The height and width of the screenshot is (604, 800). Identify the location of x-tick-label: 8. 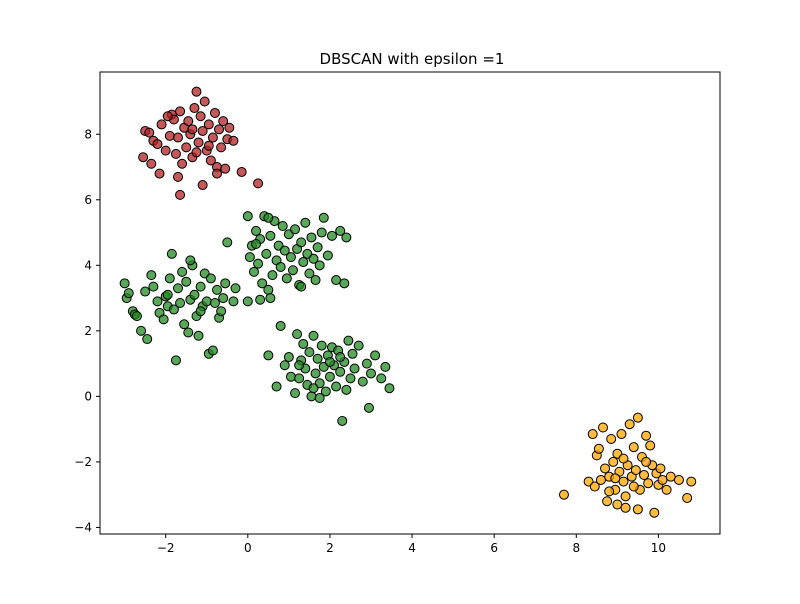
(576, 548).